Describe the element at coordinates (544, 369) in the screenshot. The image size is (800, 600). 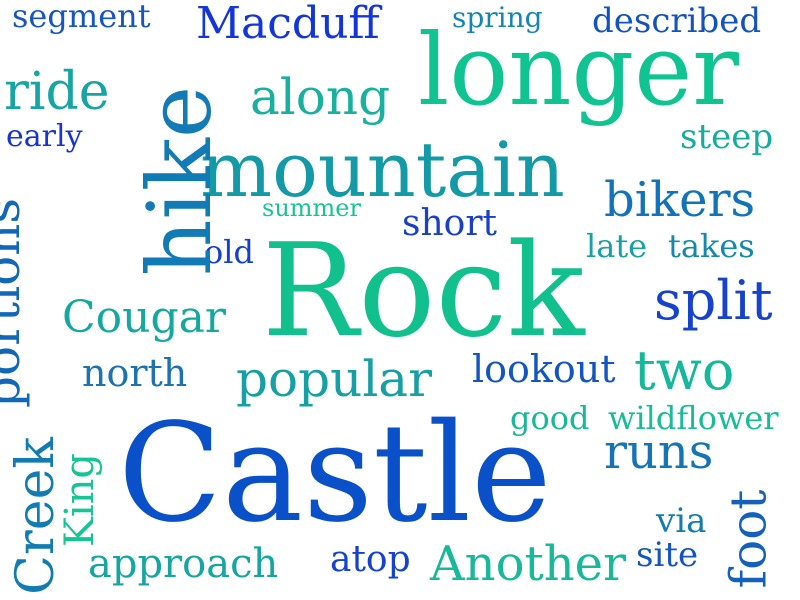
I see `word-lookout: lookout` at that location.